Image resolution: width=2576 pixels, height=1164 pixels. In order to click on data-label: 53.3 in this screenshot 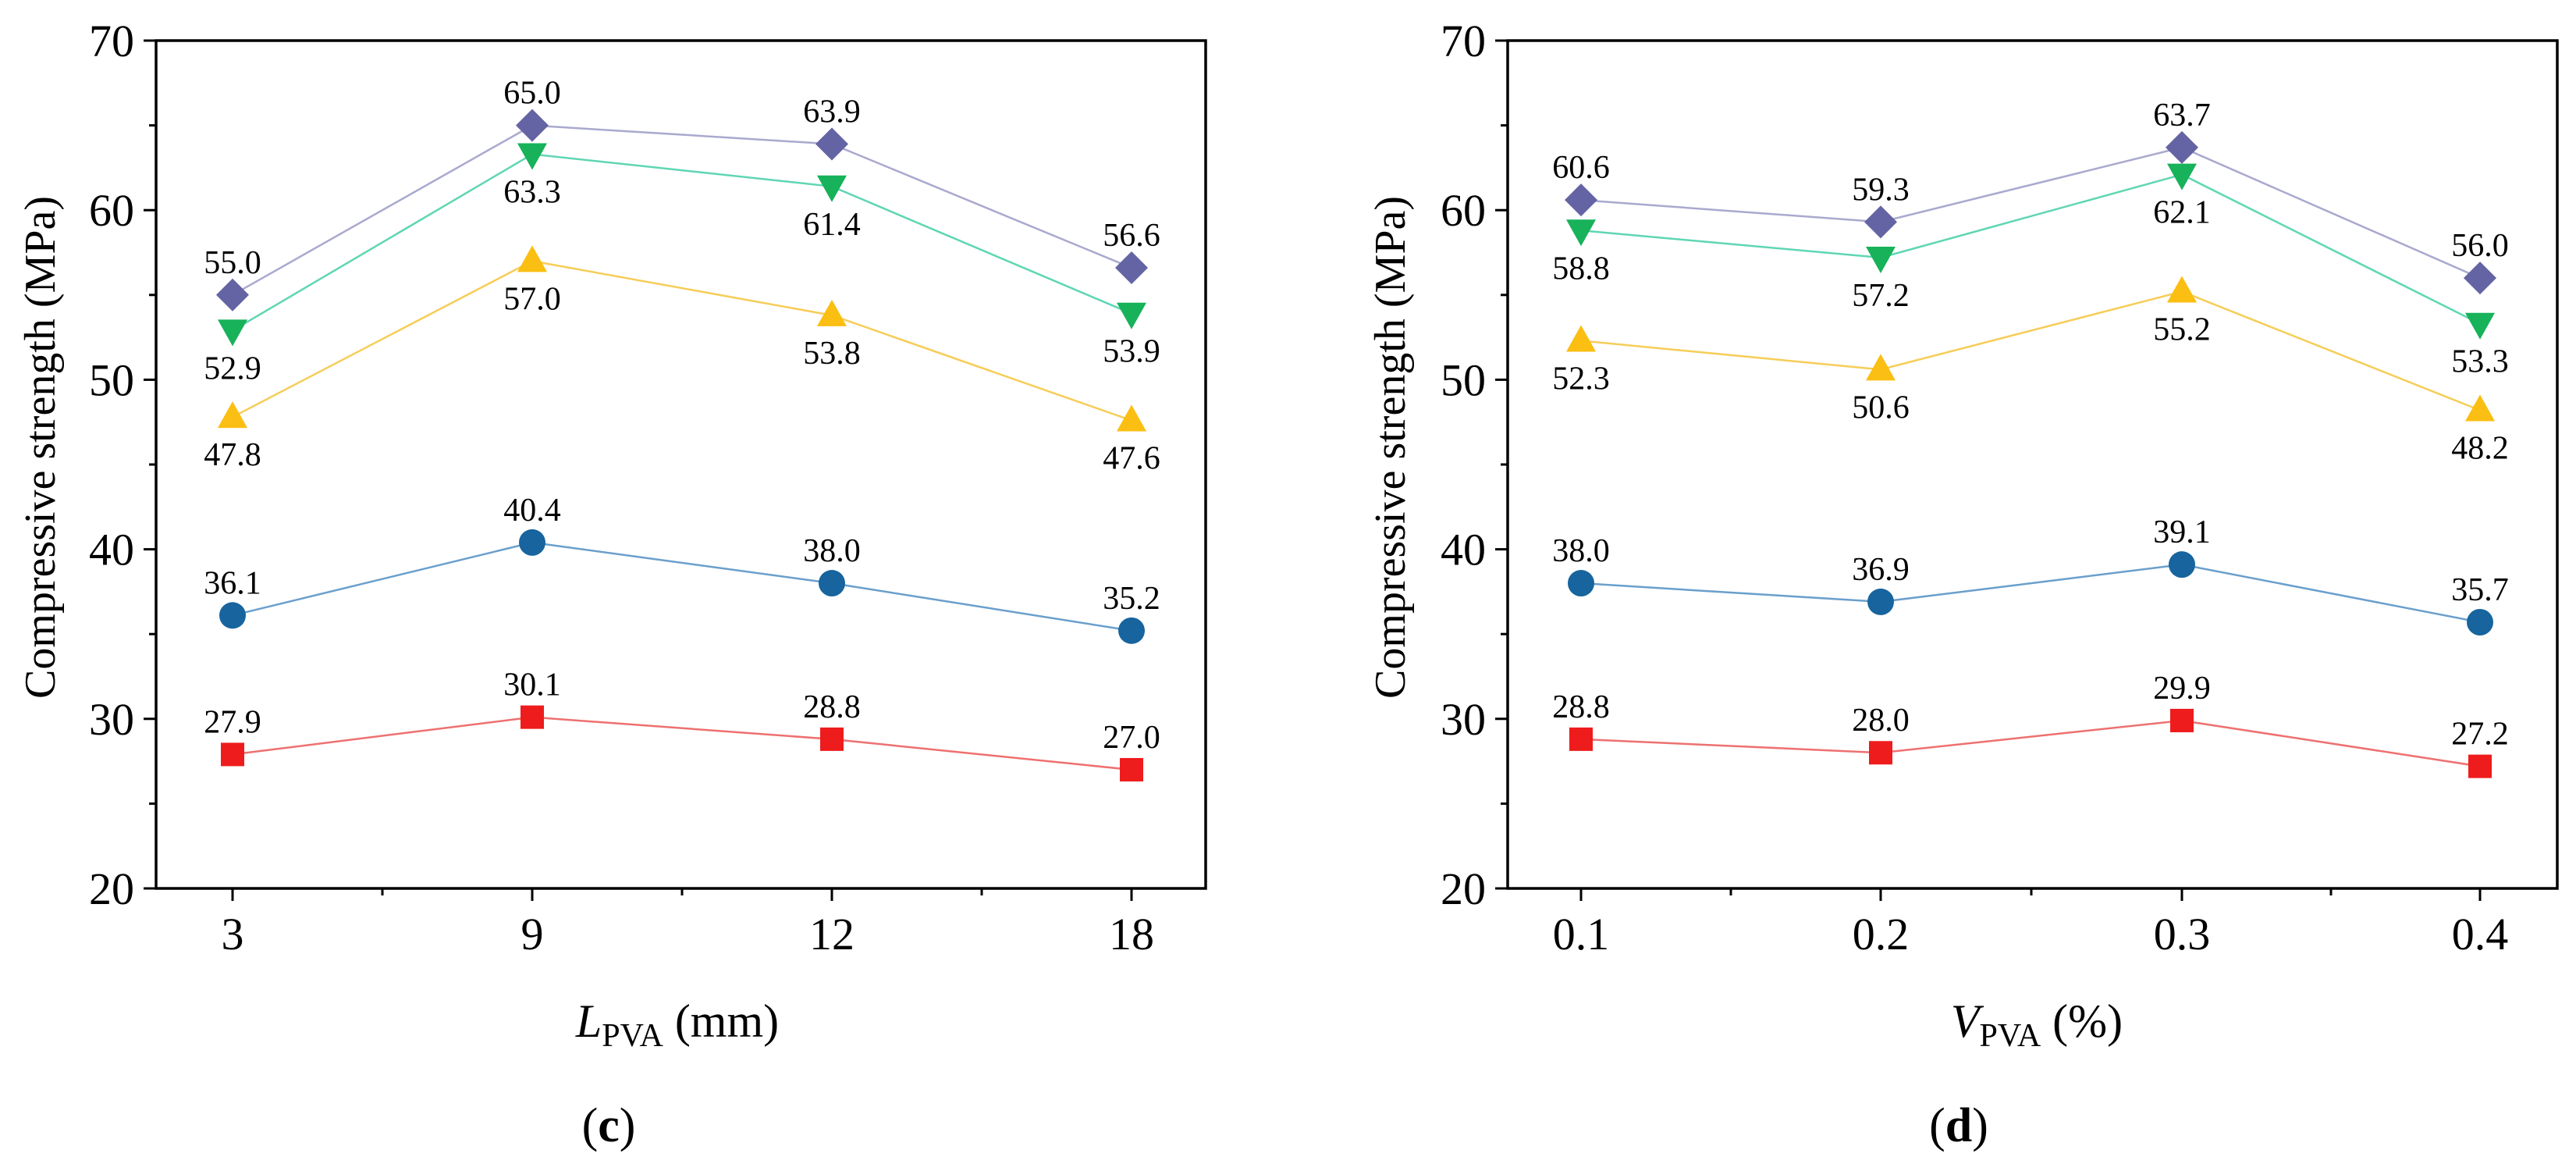, I will do `click(2480, 362)`.